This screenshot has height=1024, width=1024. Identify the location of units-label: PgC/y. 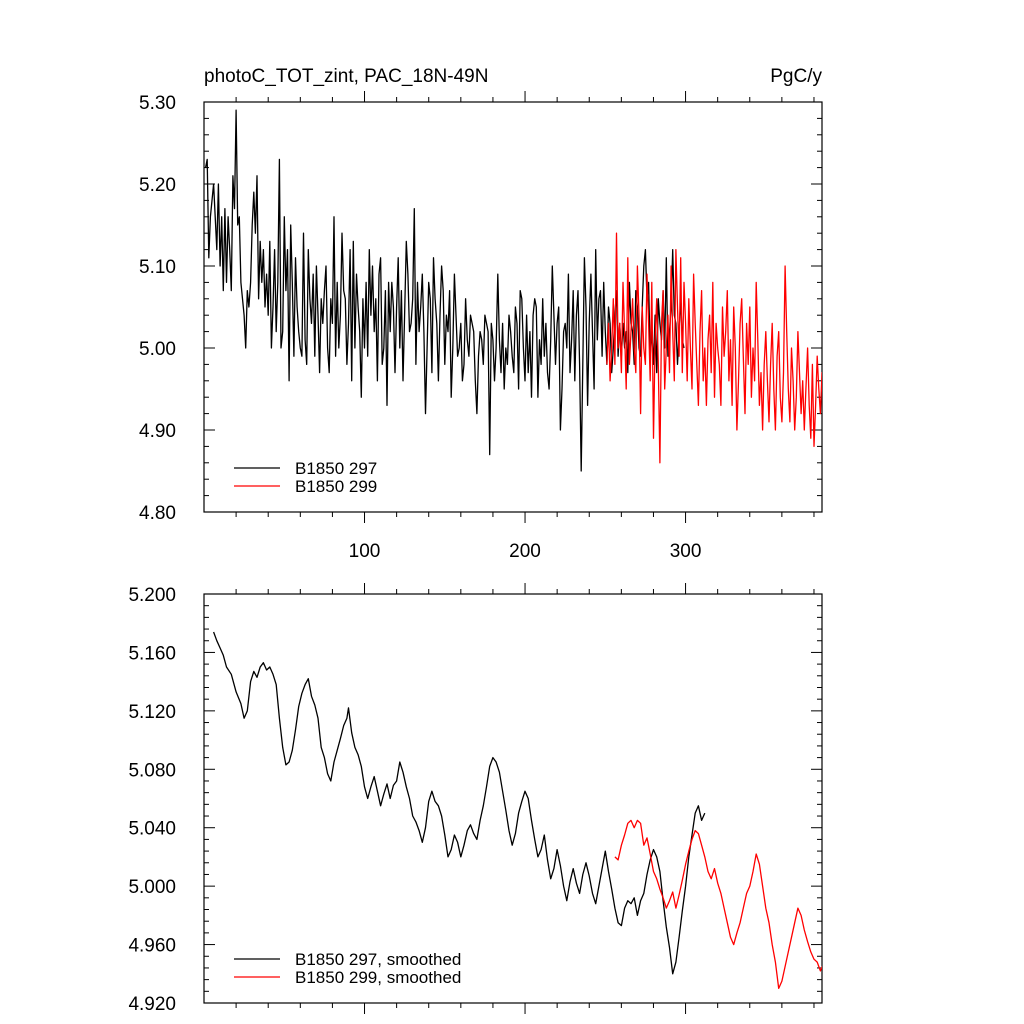
(796, 76).